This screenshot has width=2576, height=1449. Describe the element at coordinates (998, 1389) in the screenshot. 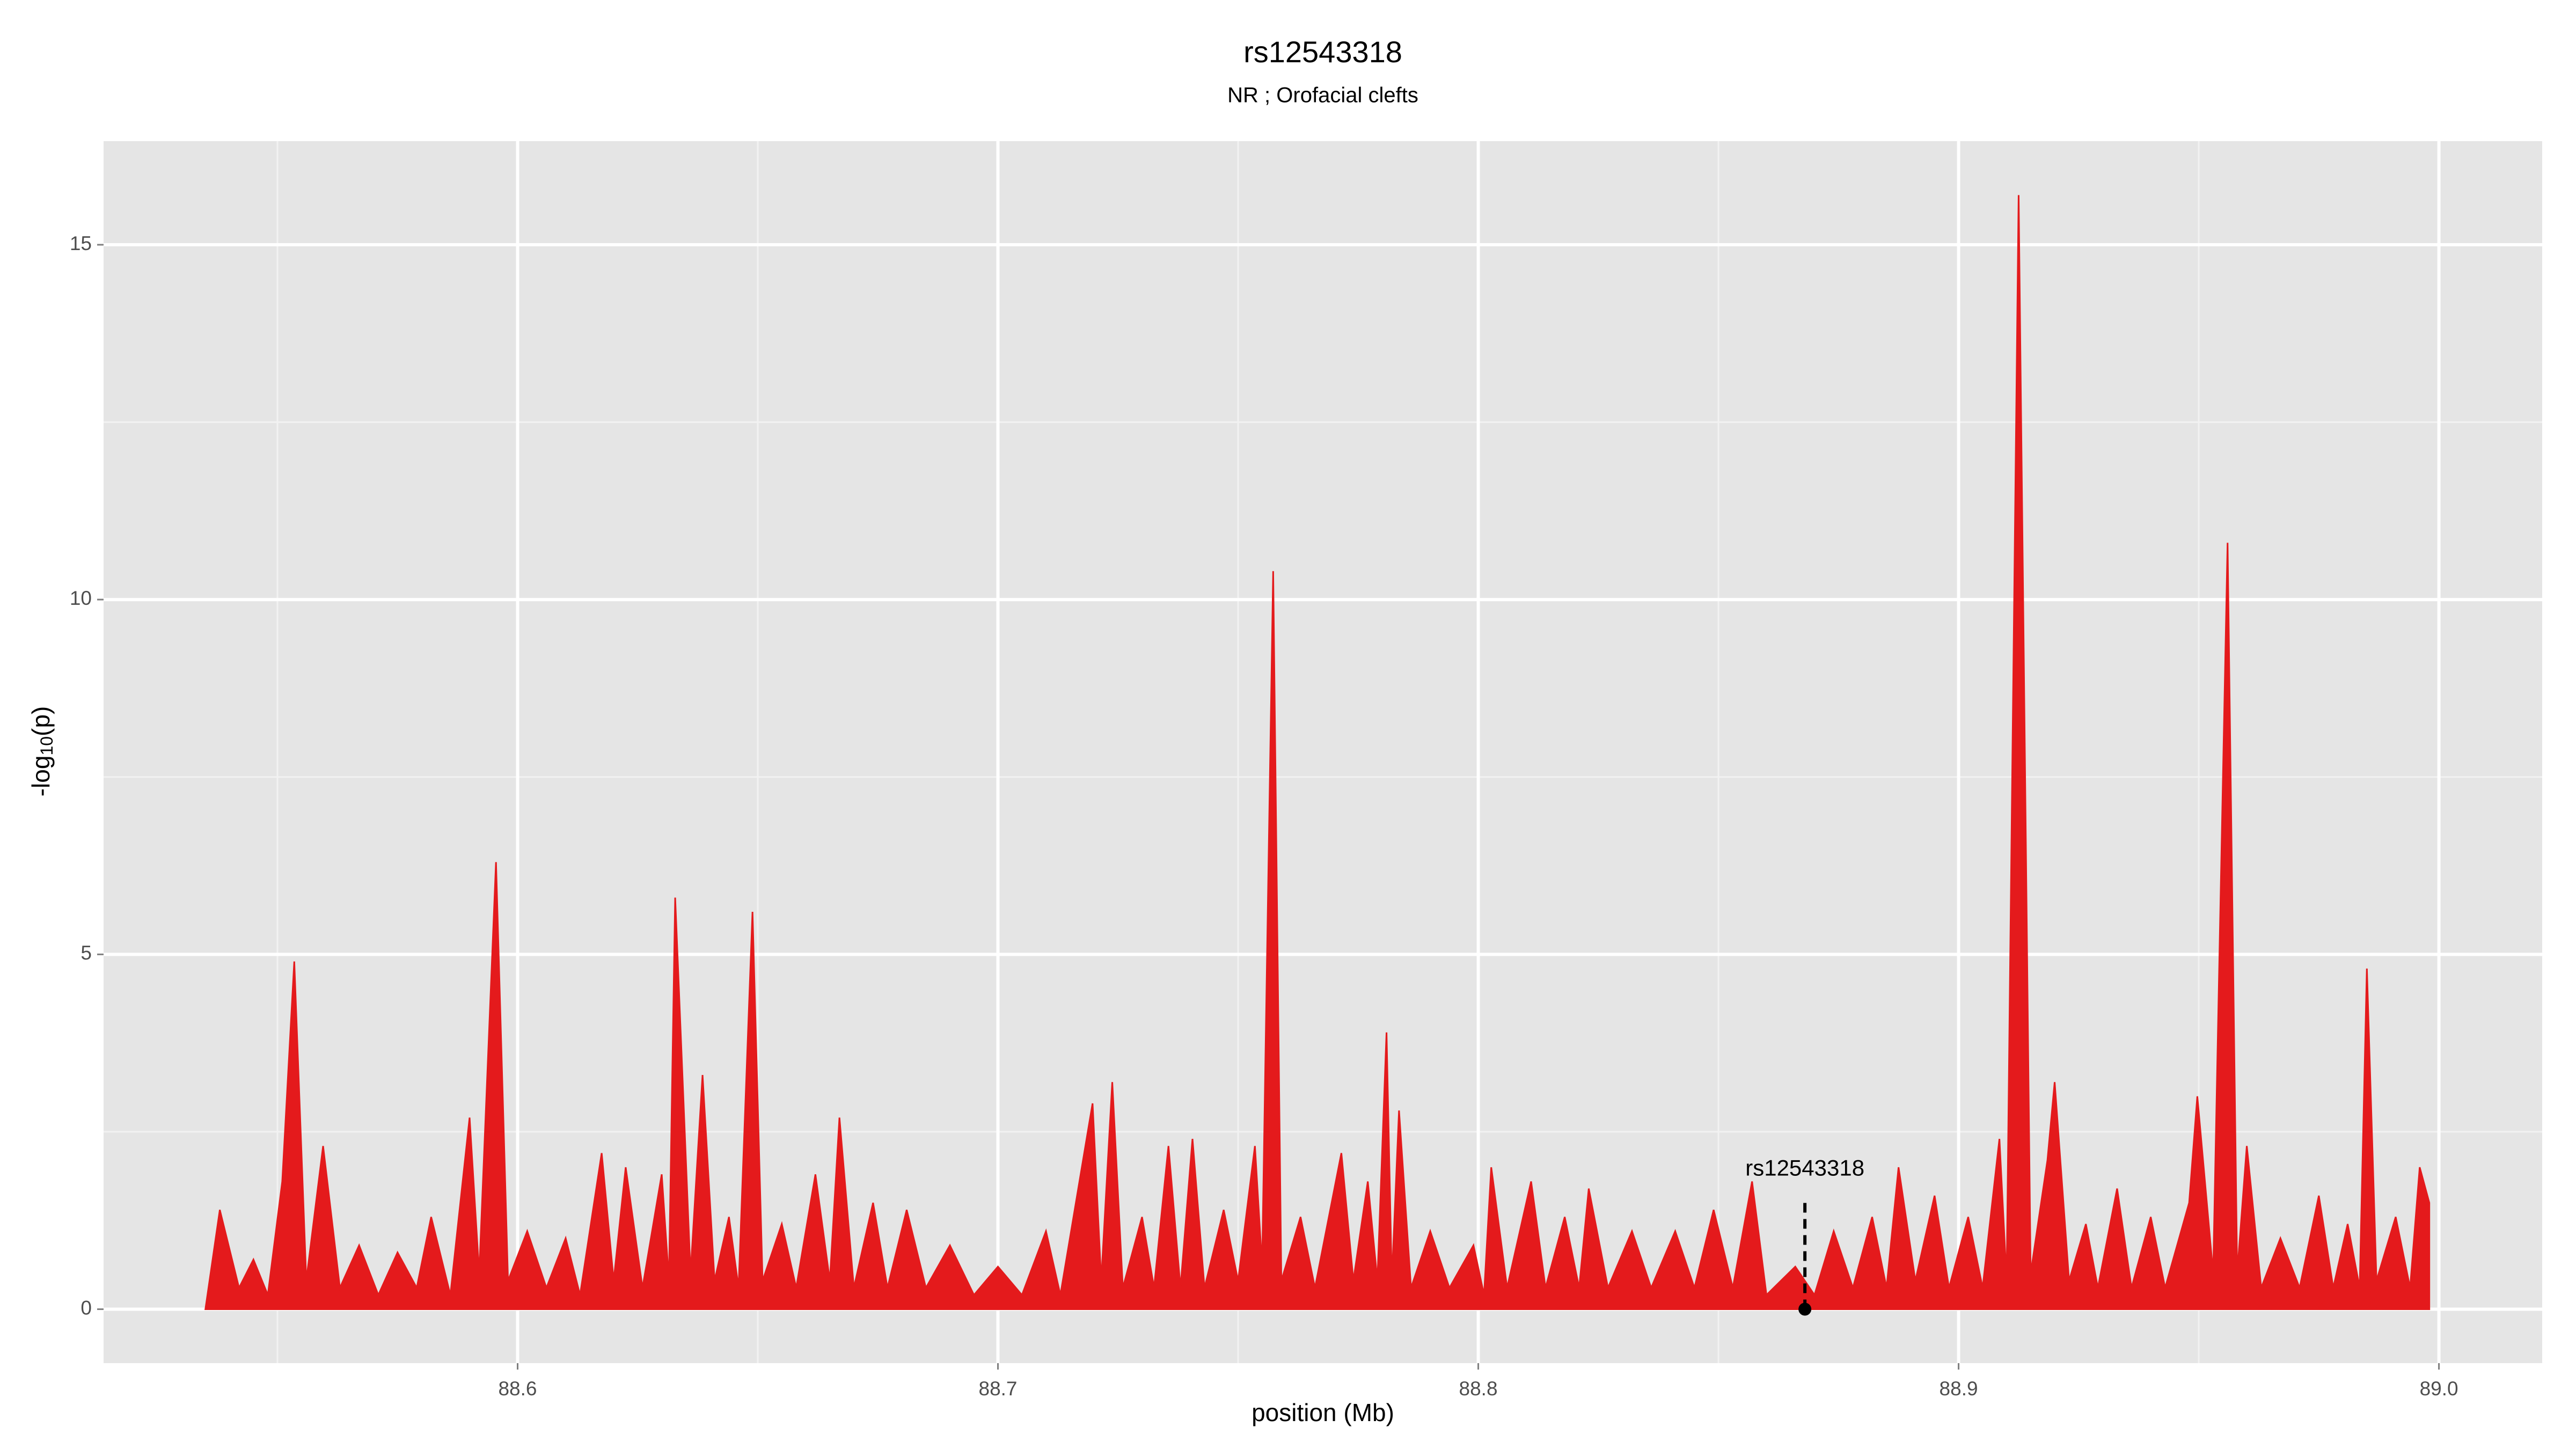

I see `x-tick-label: 88.7` at that location.